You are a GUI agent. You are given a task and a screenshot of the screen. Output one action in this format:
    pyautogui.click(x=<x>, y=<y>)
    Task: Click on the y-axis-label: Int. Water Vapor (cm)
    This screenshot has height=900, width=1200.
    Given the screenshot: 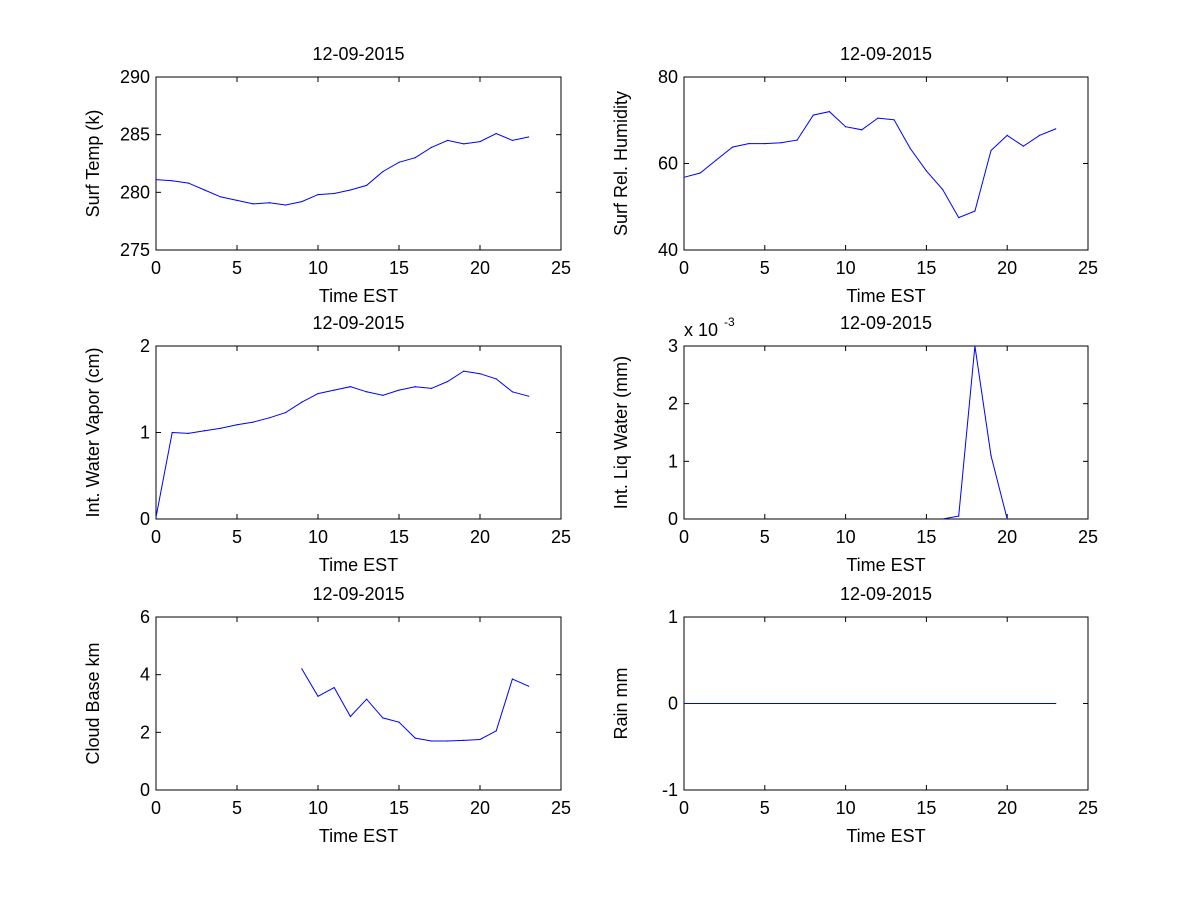 What is the action you would take?
    pyautogui.click(x=93, y=432)
    